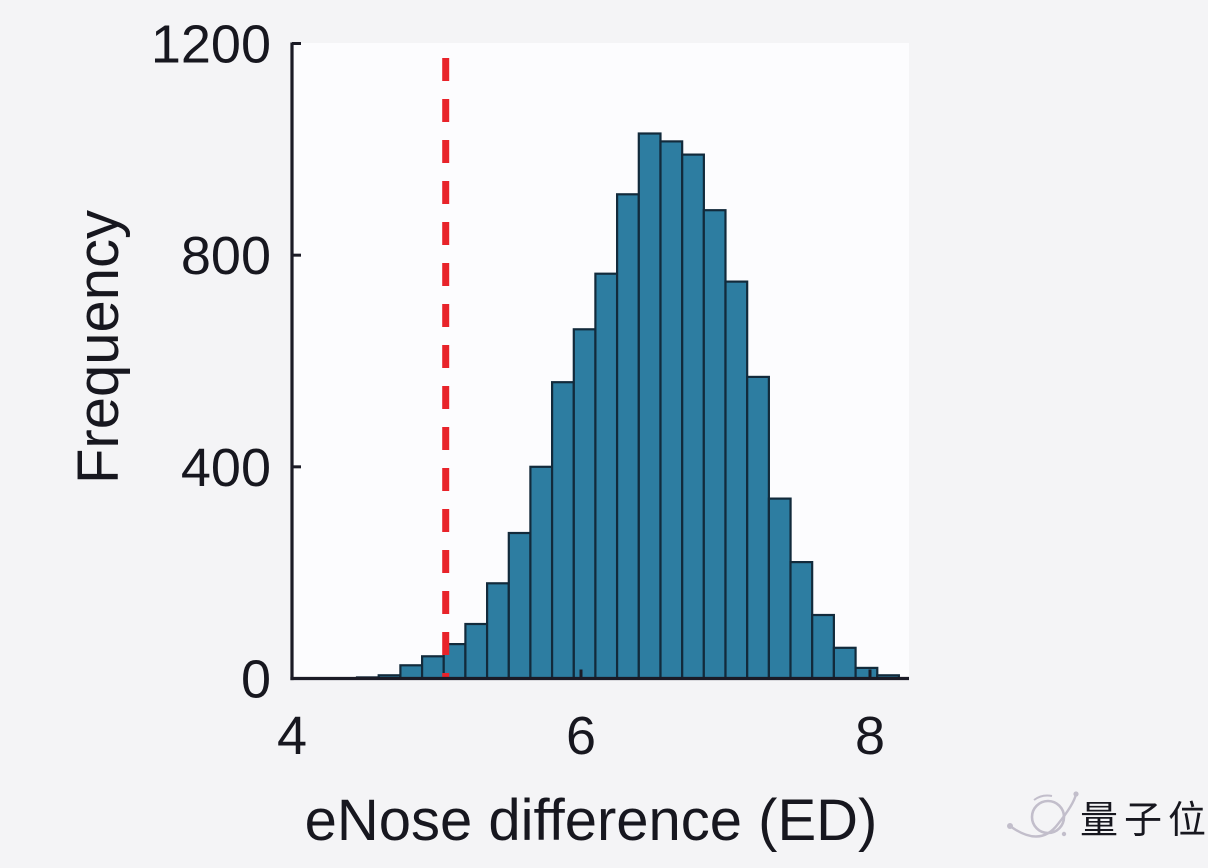  I want to click on y-tick-label: 0, so click(256, 680).